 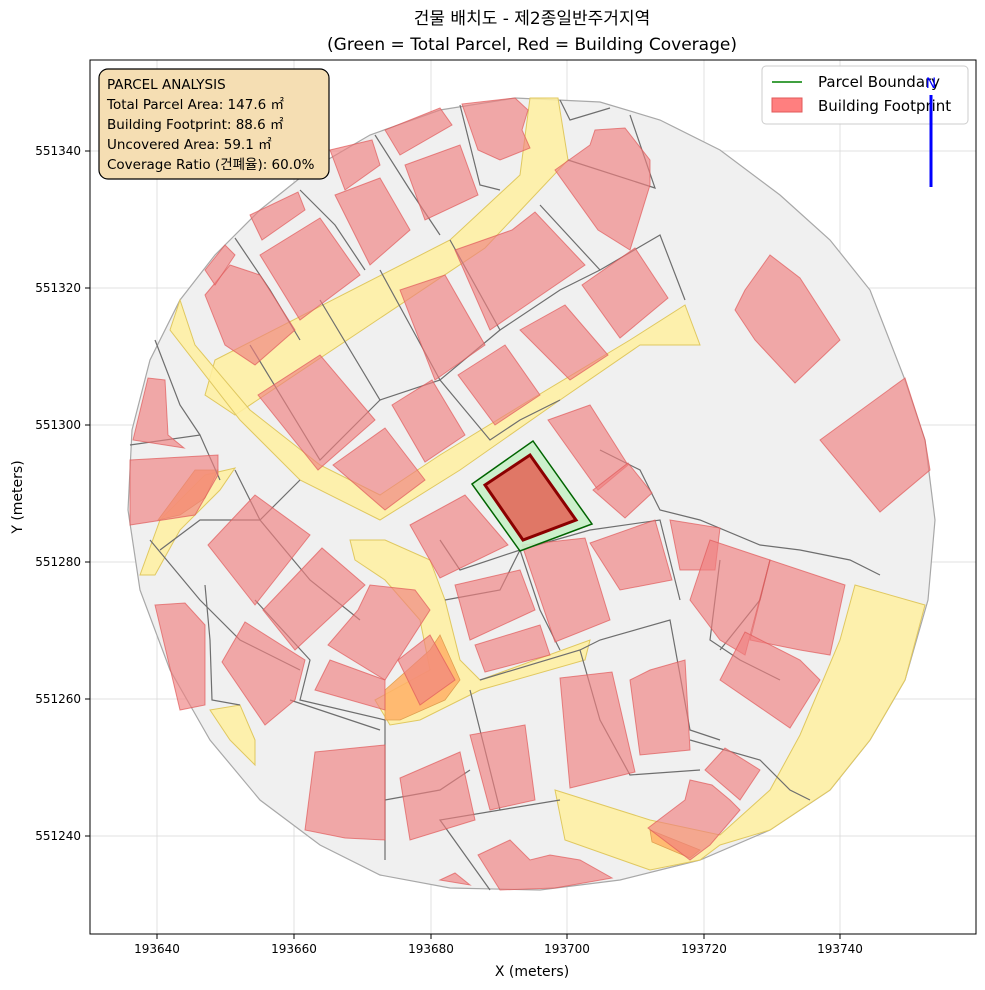 I want to click on info-box-background, so click(x=214, y=124).